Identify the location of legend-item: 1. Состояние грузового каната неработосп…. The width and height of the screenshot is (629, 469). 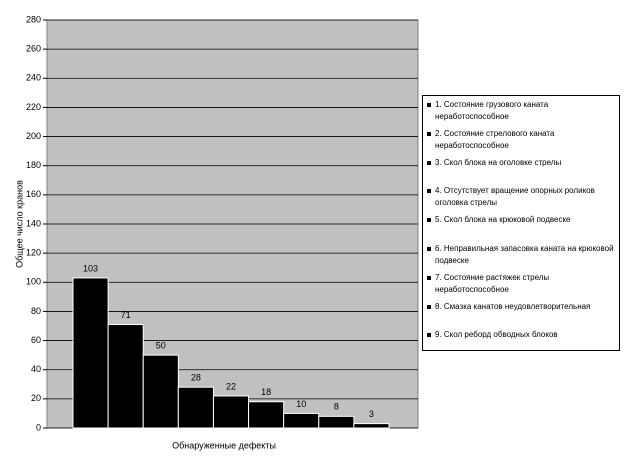
(522, 111).